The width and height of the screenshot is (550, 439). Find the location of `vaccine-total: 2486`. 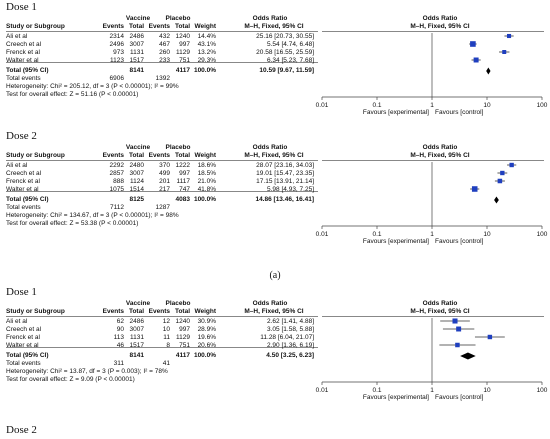

vaccine-total: 2486 is located at coordinates (136, 321).